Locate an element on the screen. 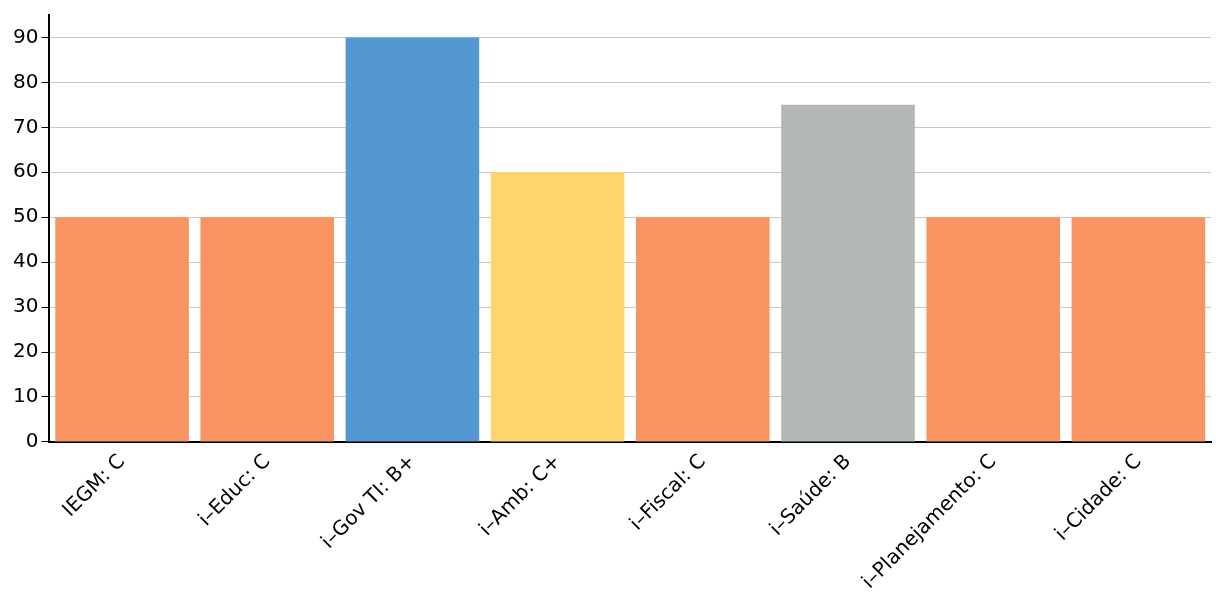  y-tick-label: 40 is located at coordinates (26, 260).